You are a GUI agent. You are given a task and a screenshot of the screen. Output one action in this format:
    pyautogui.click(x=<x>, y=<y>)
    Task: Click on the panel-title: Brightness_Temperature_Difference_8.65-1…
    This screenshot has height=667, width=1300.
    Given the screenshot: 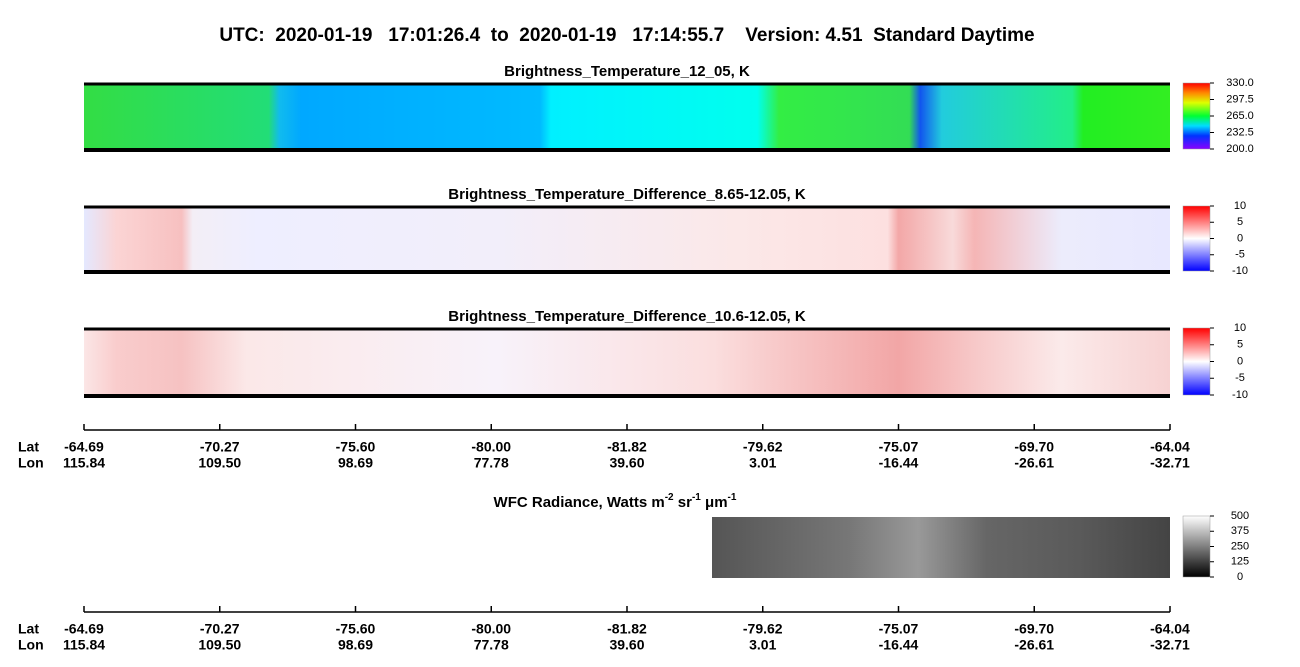 What is the action you would take?
    pyautogui.click(x=627, y=194)
    